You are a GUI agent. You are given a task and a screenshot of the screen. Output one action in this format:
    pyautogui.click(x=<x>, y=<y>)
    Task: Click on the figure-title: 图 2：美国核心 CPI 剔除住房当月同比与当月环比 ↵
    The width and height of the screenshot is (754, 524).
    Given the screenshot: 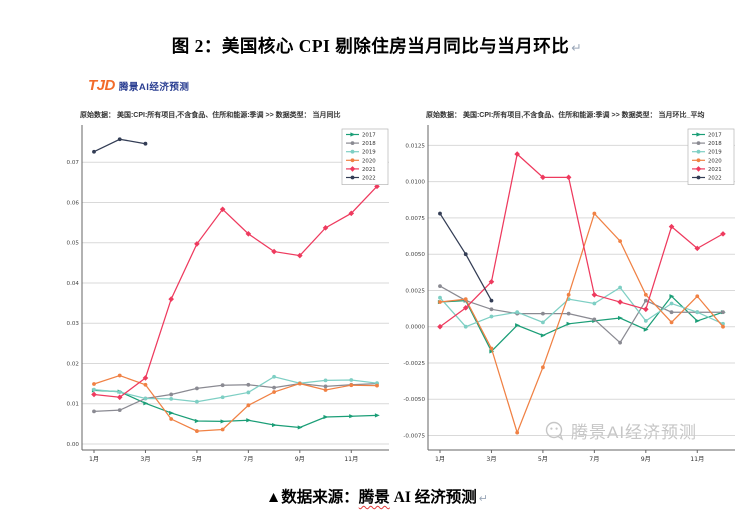 What is the action you would take?
    pyautogui.click(x=377, y=45)
    